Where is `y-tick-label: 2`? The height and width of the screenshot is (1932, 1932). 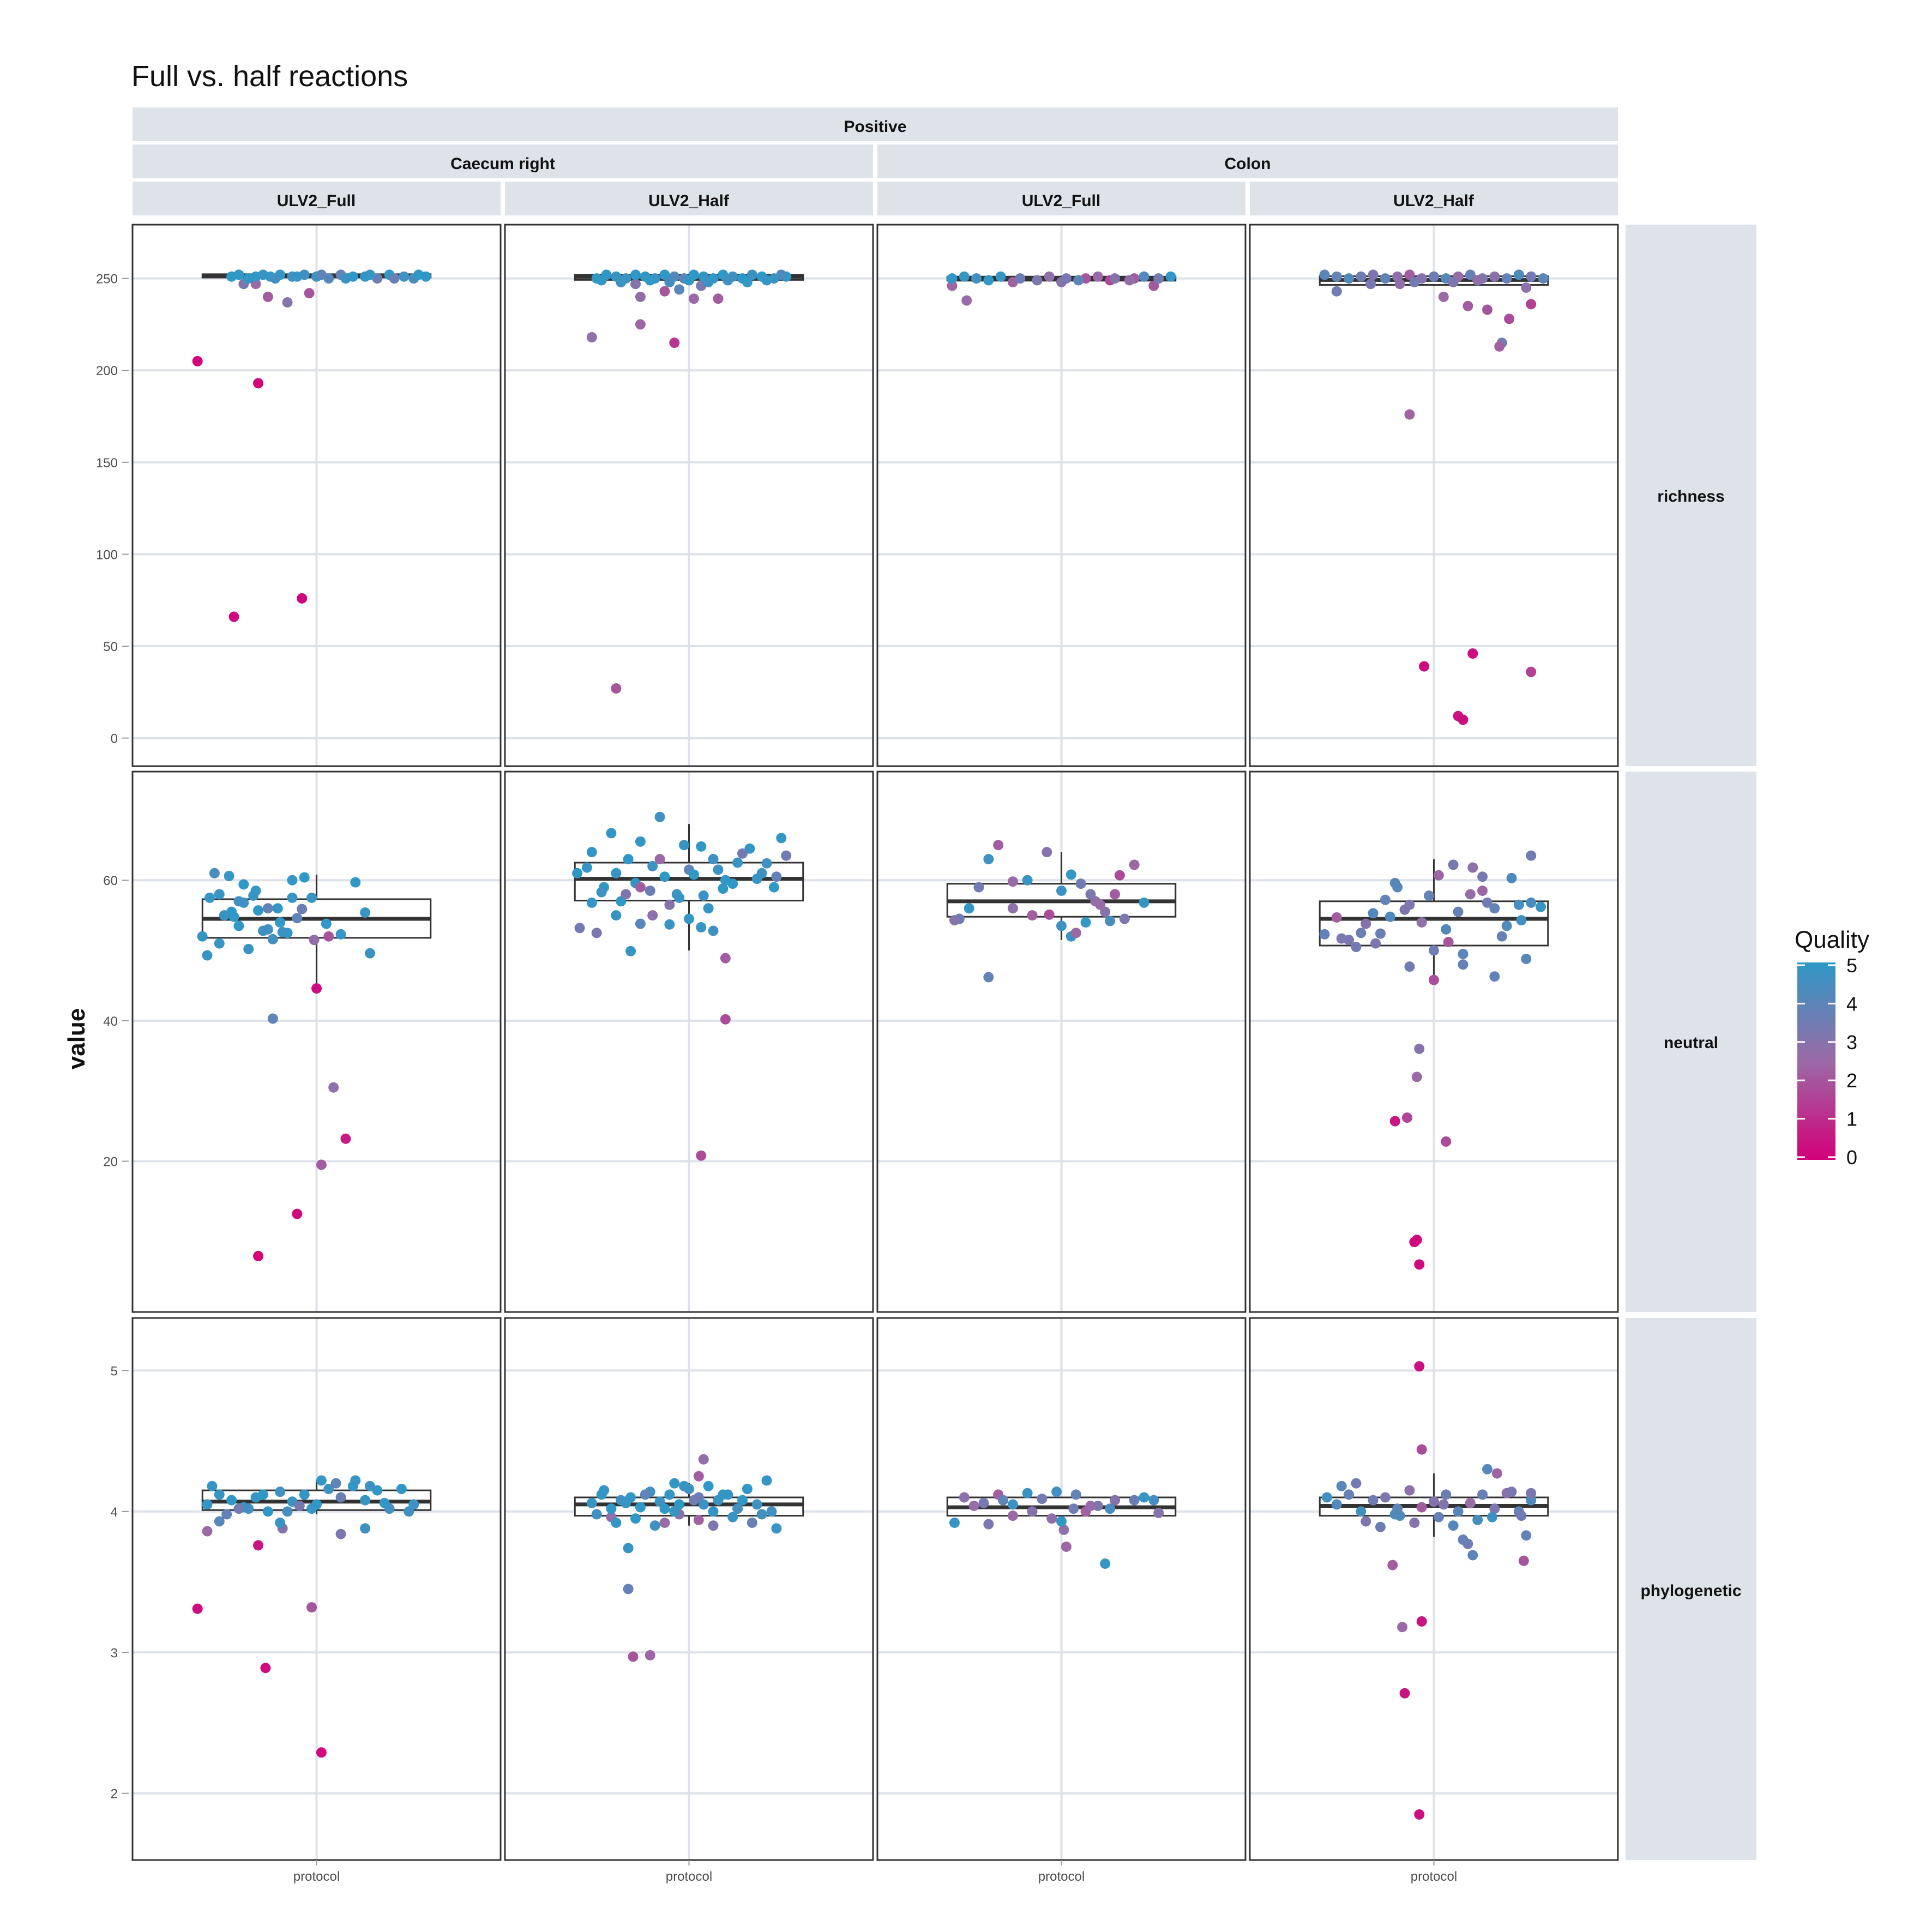 y-tick-label: 2 is located at coordinates (114, 1794).